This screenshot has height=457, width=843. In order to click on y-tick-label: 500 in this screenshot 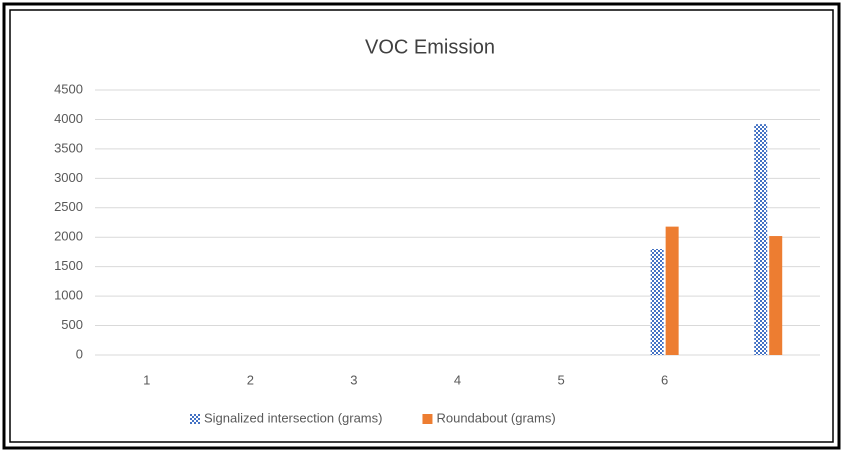, I will do `click(72, 324)`.